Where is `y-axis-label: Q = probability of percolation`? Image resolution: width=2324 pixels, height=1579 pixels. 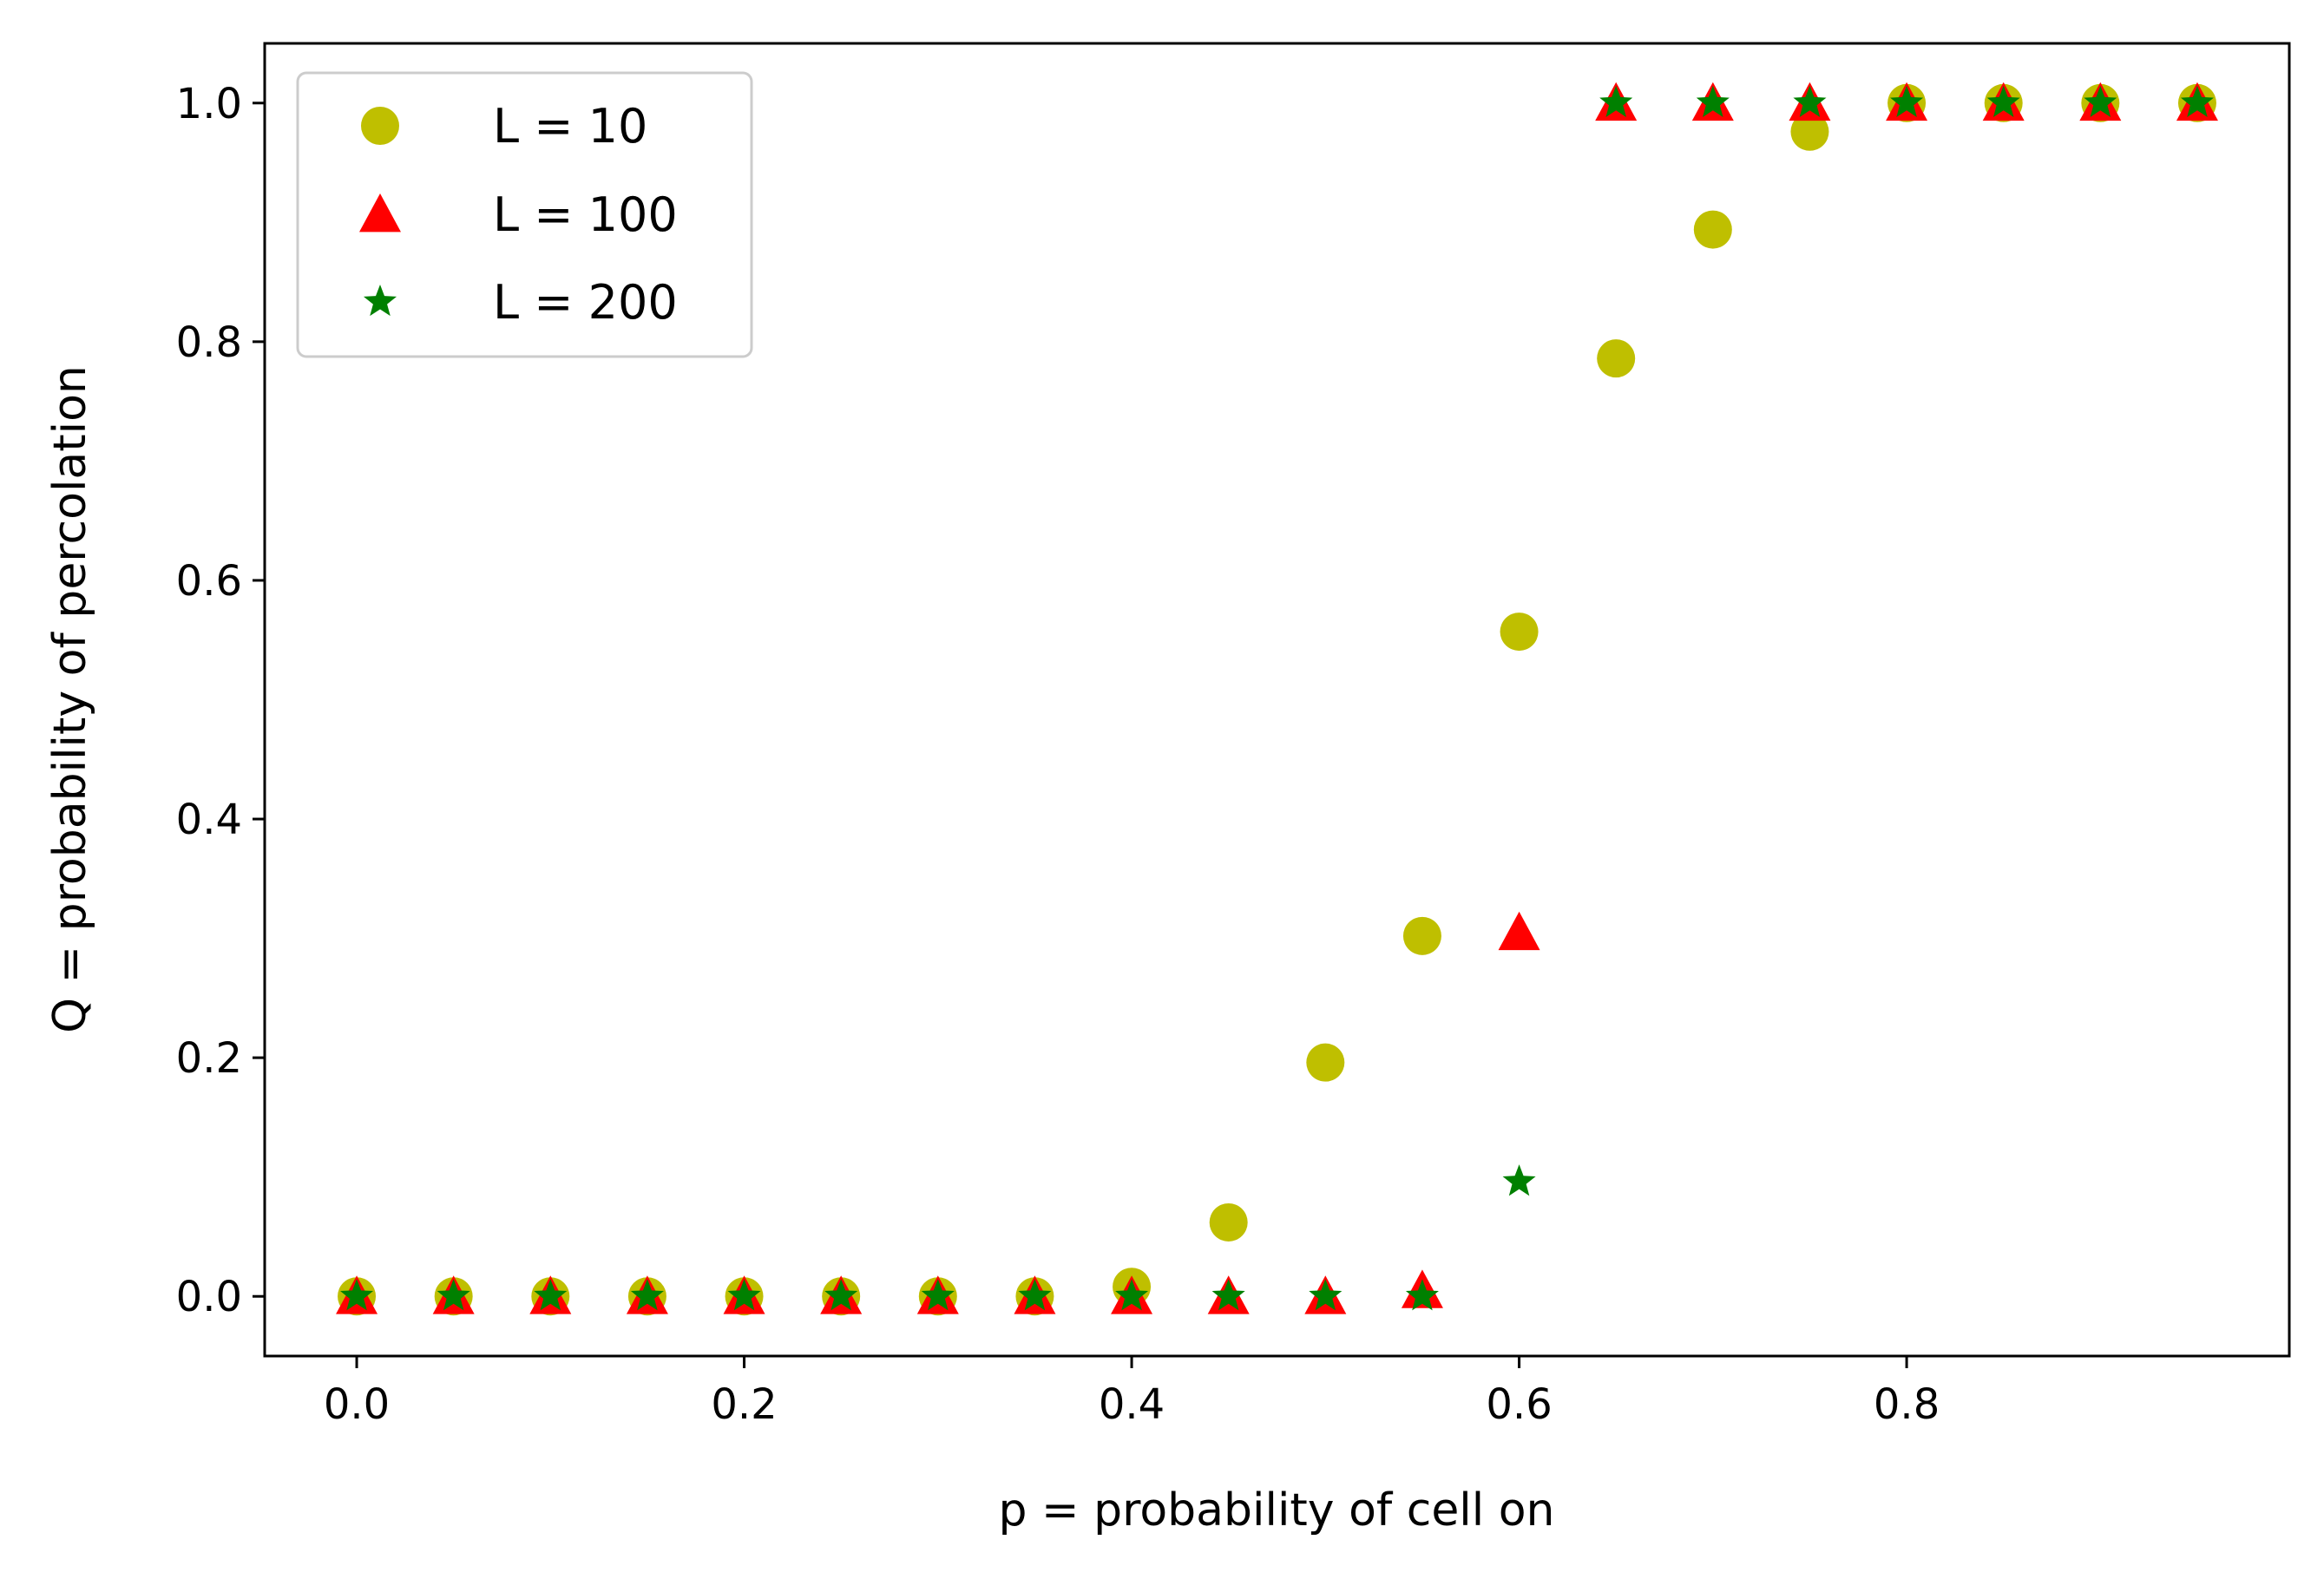
y-axis-label: Q = probability of percolation is located at coordinates (70, 699).